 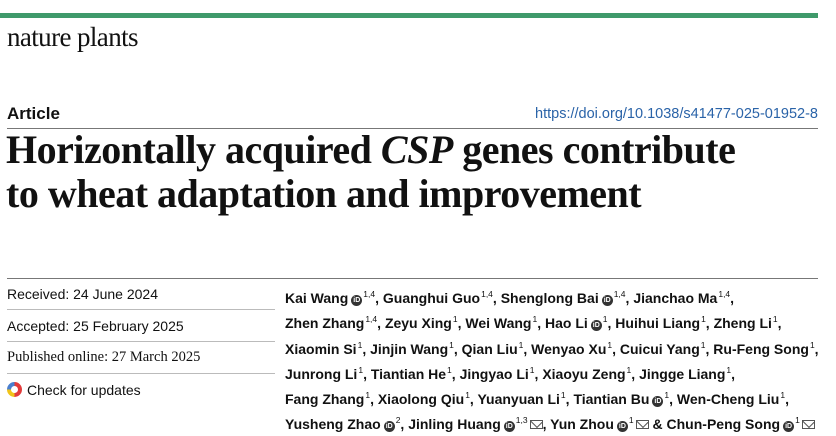 I want to click on author-name: Xiaoyu Zeng, so click(x=584, y=373).